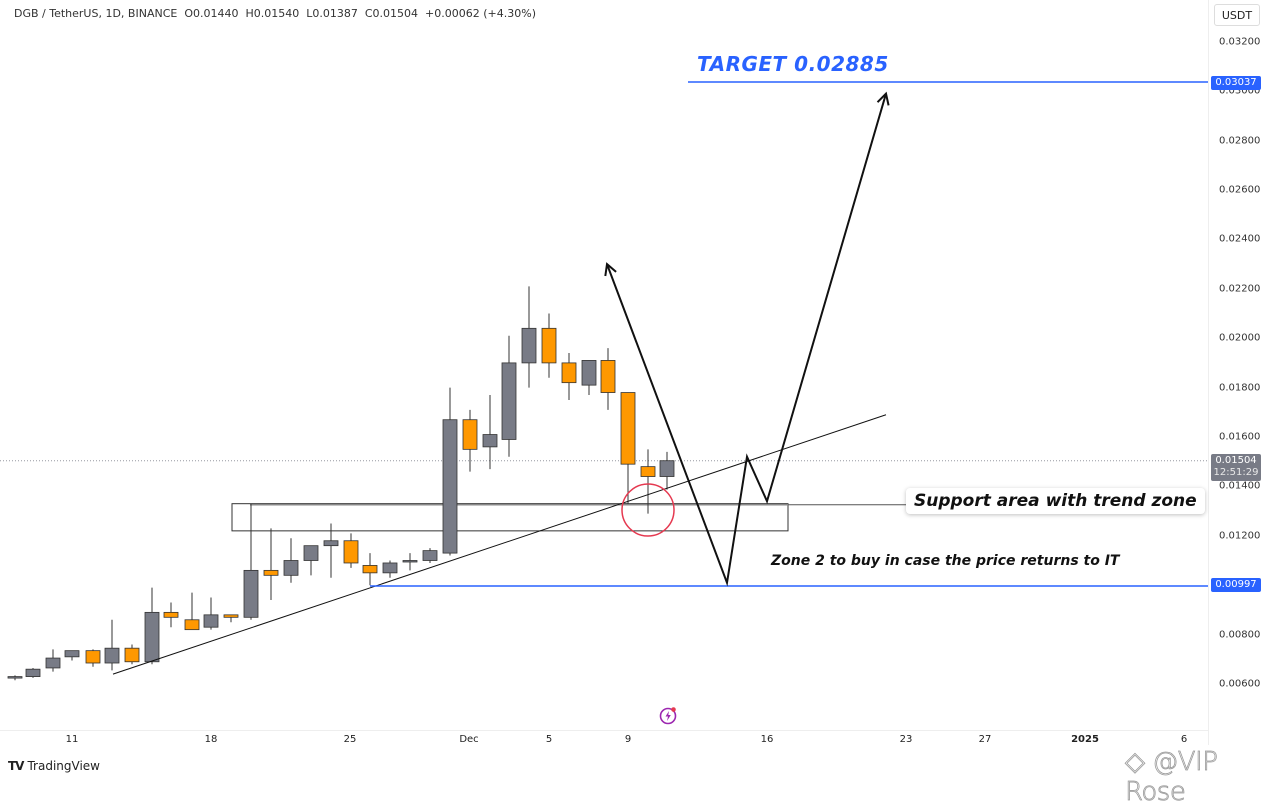  I want to click on lightning-alert-icon, so click(668, 715).